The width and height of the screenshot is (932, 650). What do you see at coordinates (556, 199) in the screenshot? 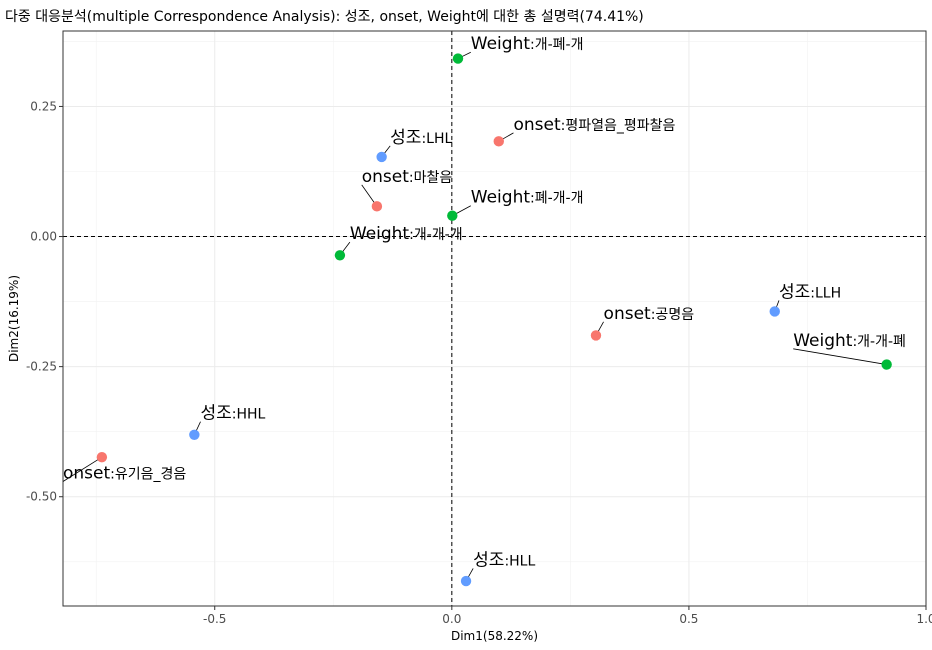
I see `point-label-suffix: :폐-개-개` at bounding box center [556, 199].